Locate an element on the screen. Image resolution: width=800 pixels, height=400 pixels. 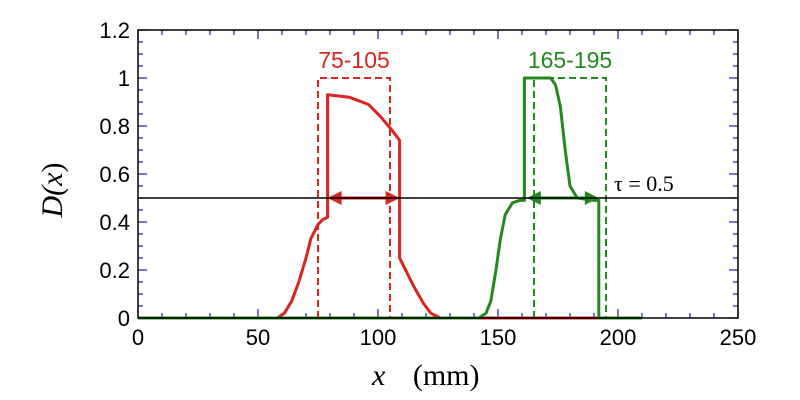
x-axis-unit: (mm) is located at coordinates (446, 375).